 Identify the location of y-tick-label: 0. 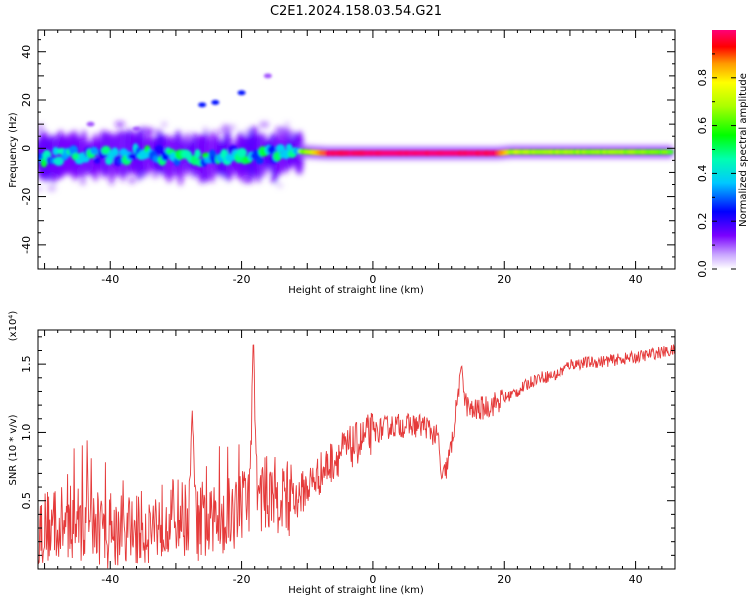
(26, 148).